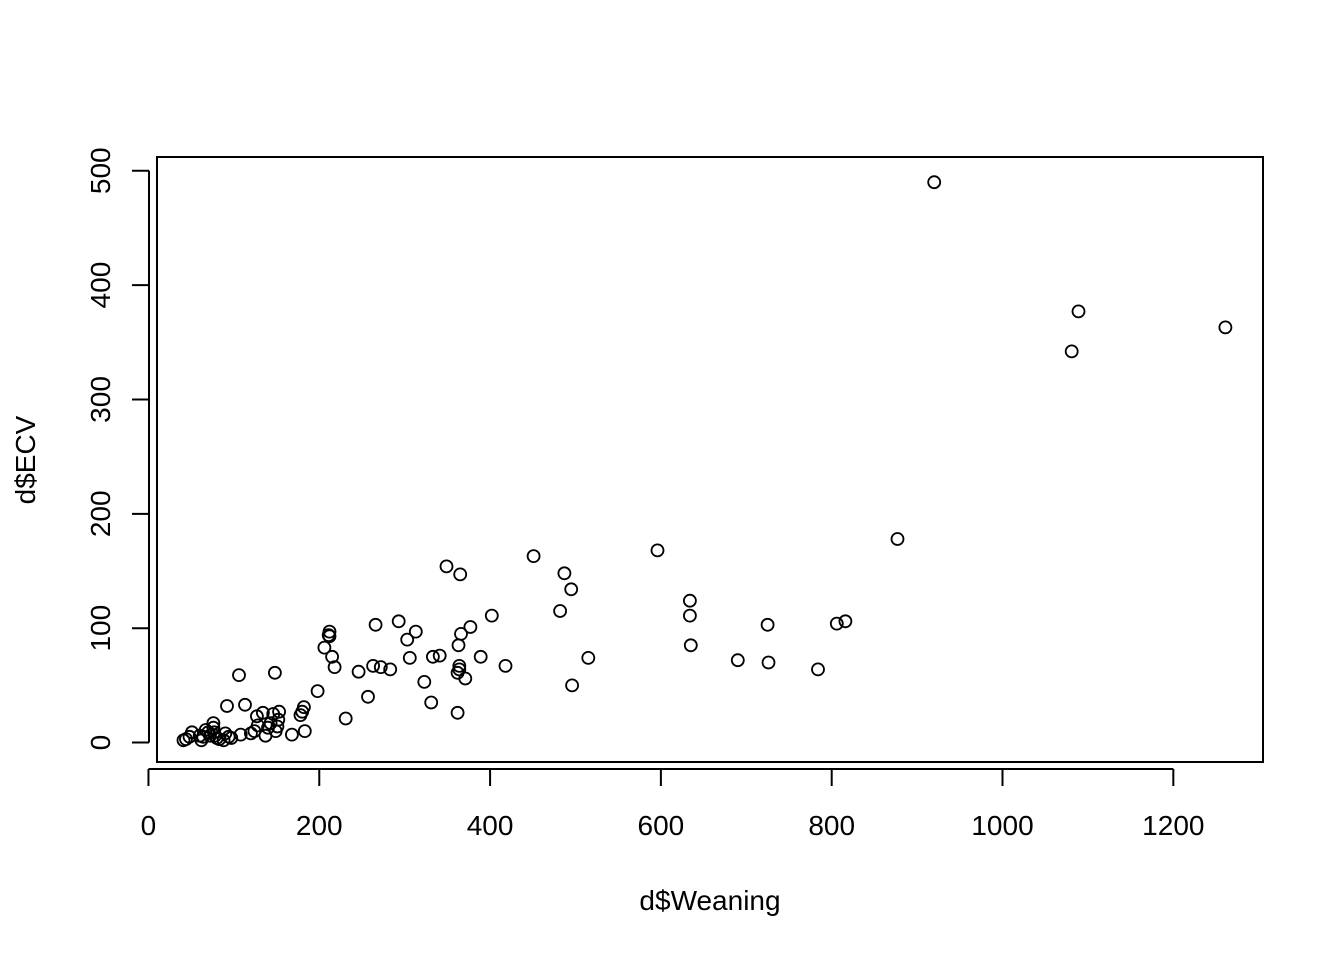  Describe the element at coordinates (672, 804) in the screenshot. I see `x-axis: 0 200 400 600 800 1000 1200` at that location.